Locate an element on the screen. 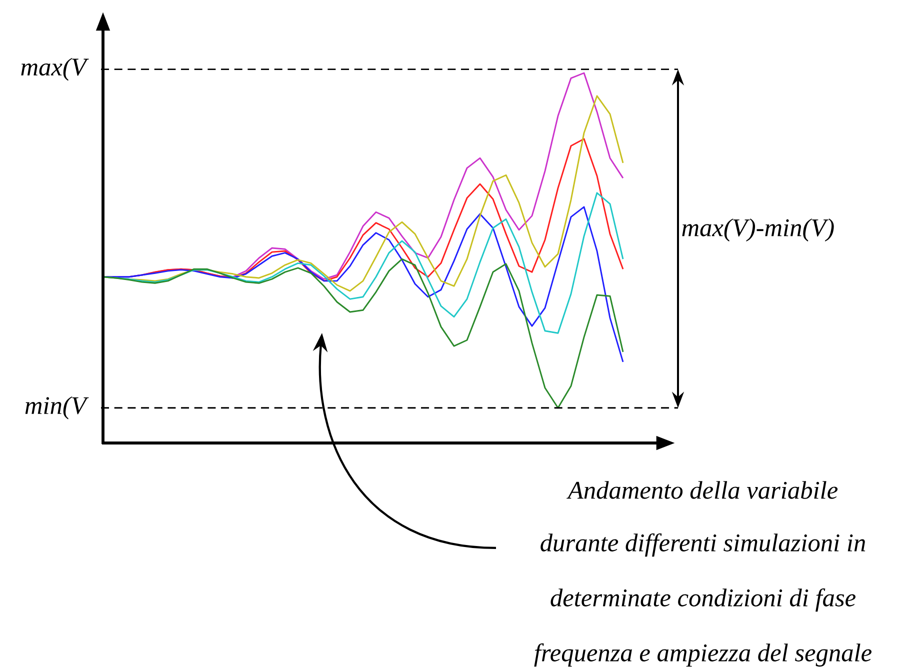 The height and width of the screenshot is (670, 922). text: frequenza e ampiezza del segnale is located at coordinates (703, 655).